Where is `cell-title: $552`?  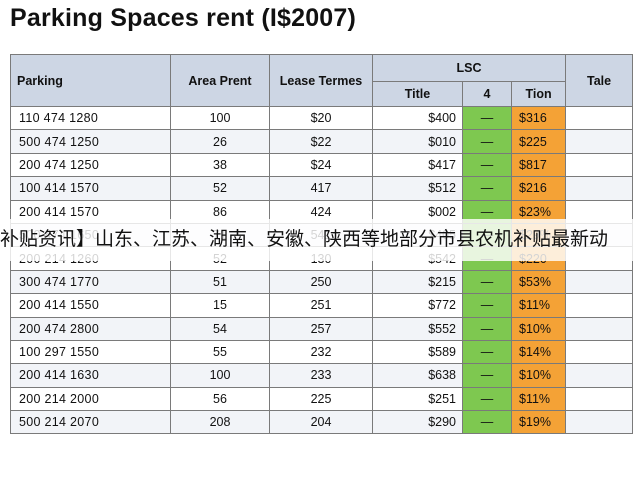
cell-title: $552 is located at coordinates (417, 328).